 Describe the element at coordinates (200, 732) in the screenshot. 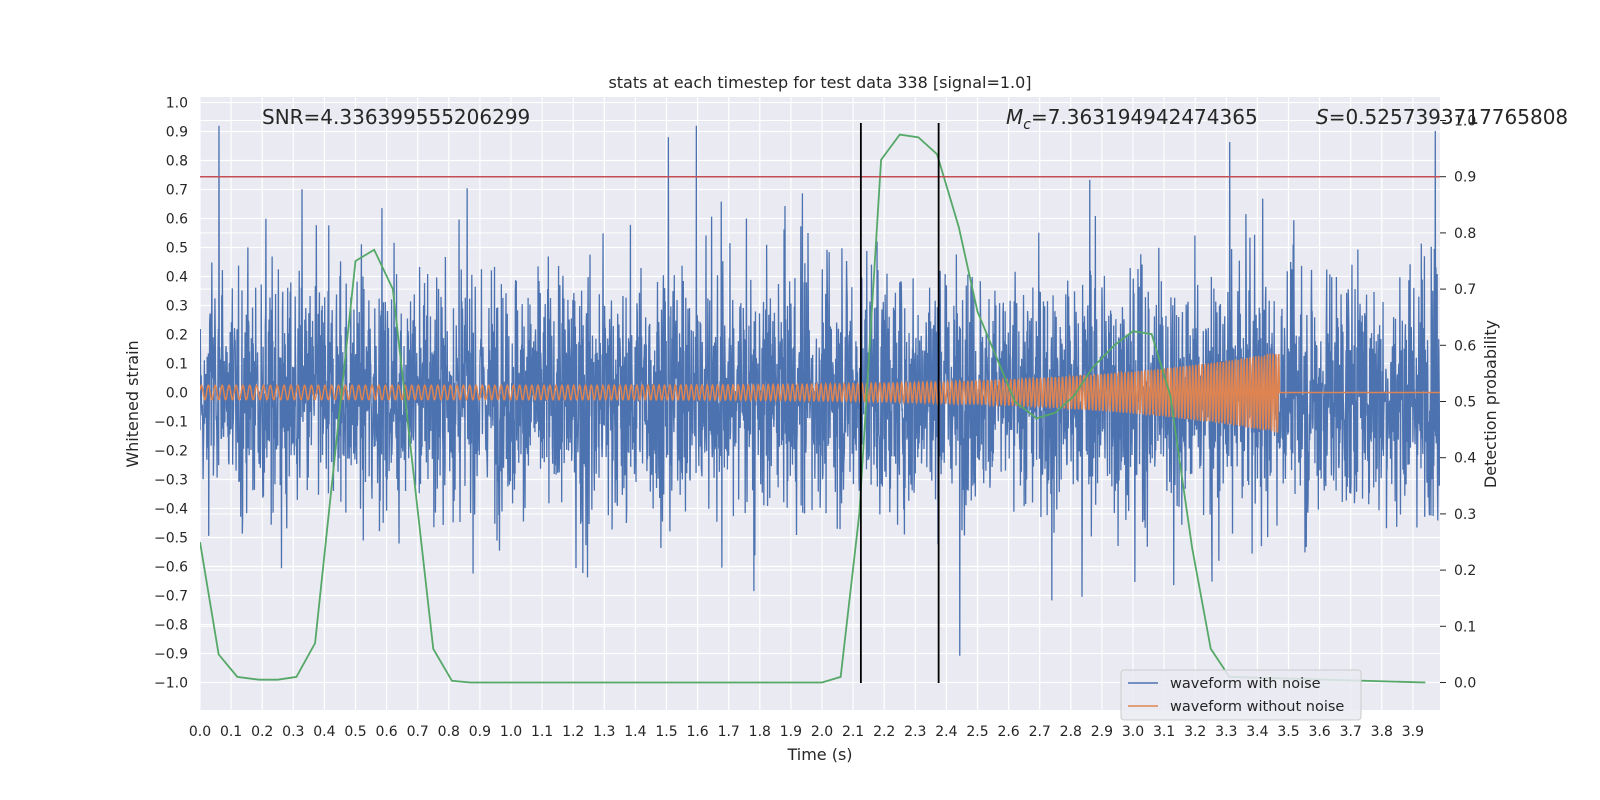

I see `x-tick-label: 0.0` at that location.